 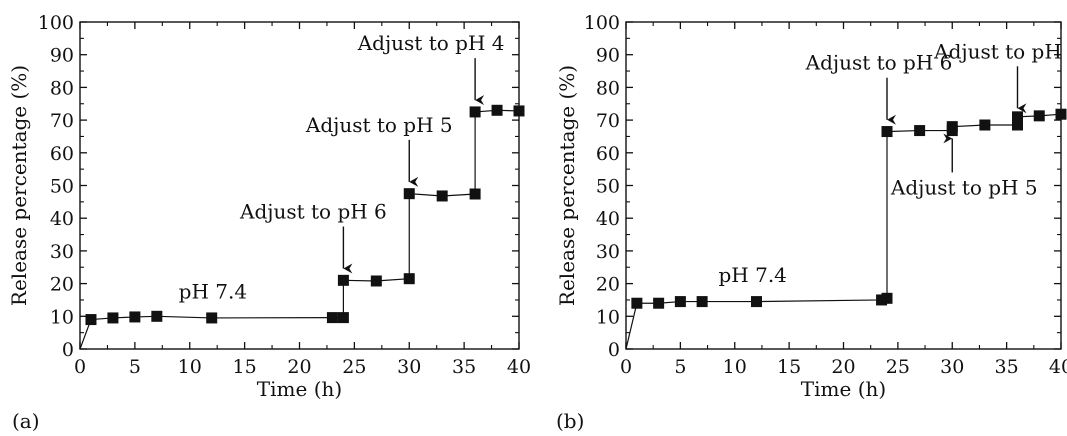 What do you see at coordinates (570, 421) in the screenshot?
I see `panel-label: (b)` at bounding box center [570, 421].